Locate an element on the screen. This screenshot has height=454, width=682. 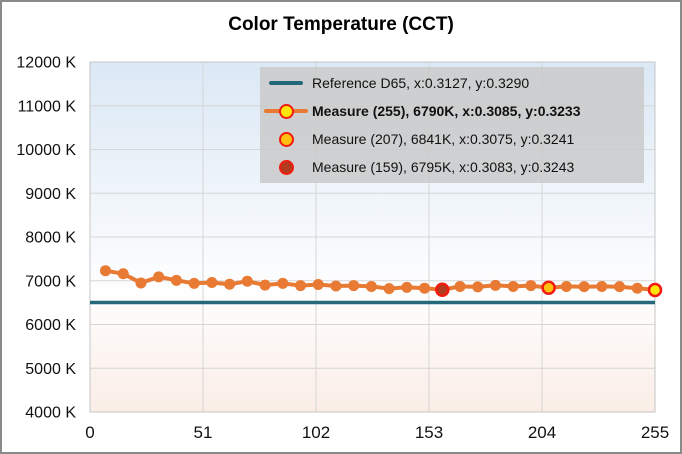
legend-item-measure-159: Measure (159), 6795K, x:0.3083, y:0.3243 is located at coordinates (452, 167).